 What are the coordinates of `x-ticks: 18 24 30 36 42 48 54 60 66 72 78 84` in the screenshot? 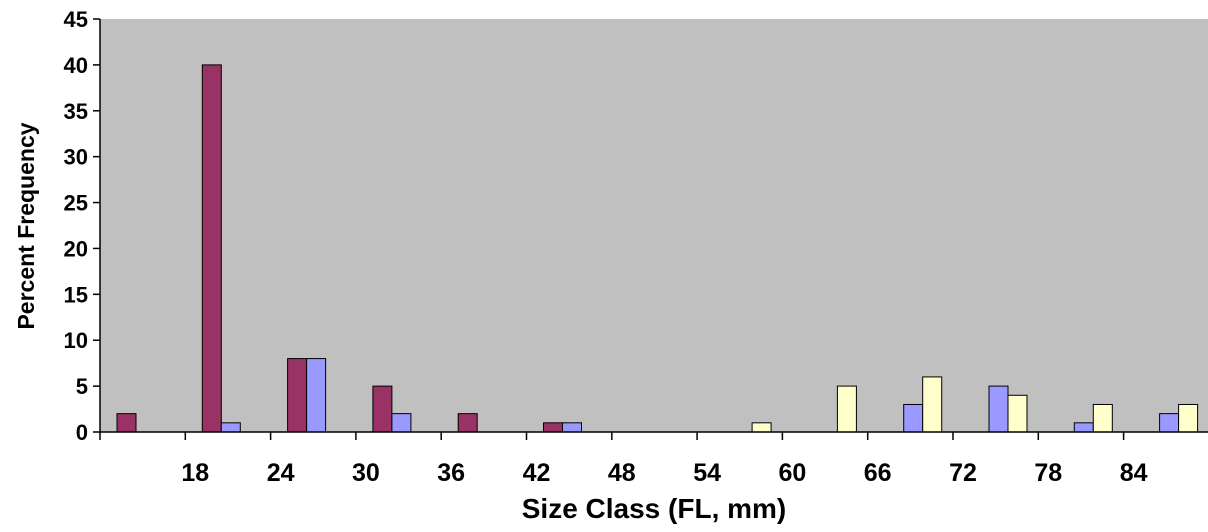 It's located at (623, 459).